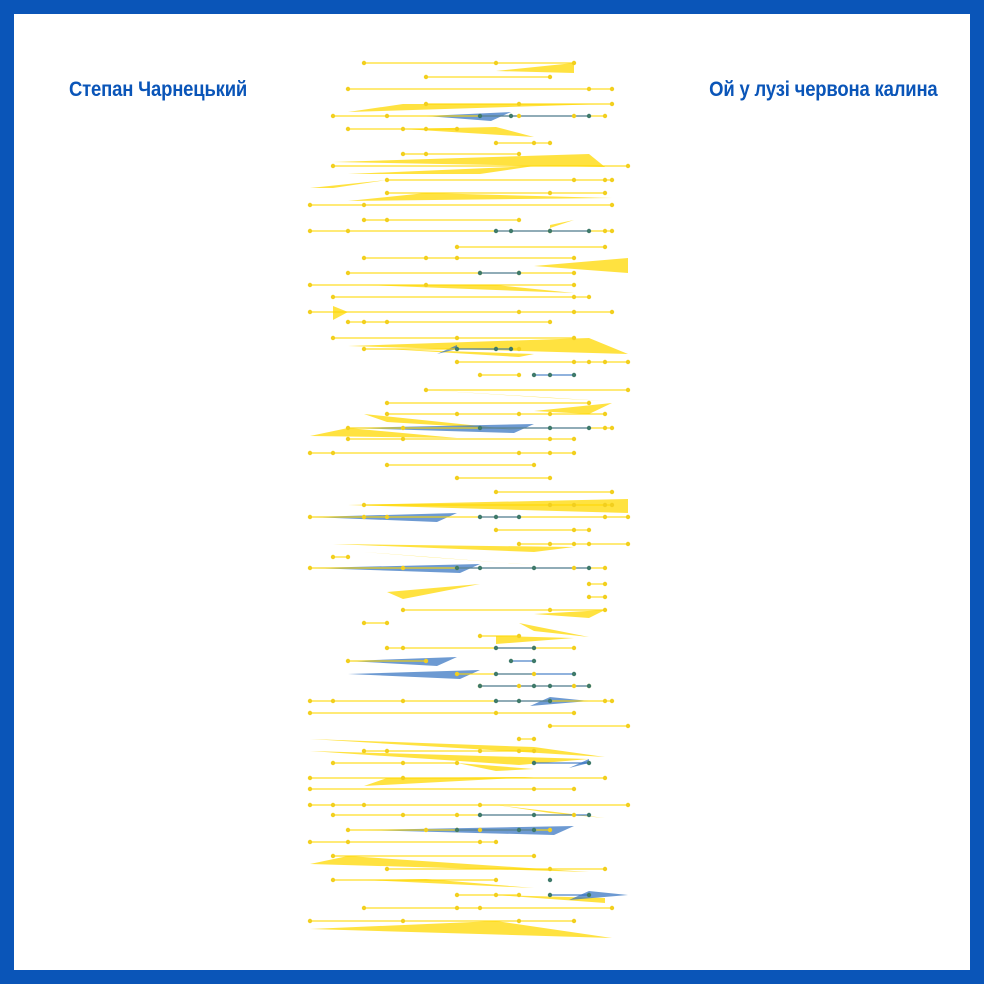 This screenshot has height=984, width=984. I want to click on author-name: Степан Чарнецький, so click(158, 89).